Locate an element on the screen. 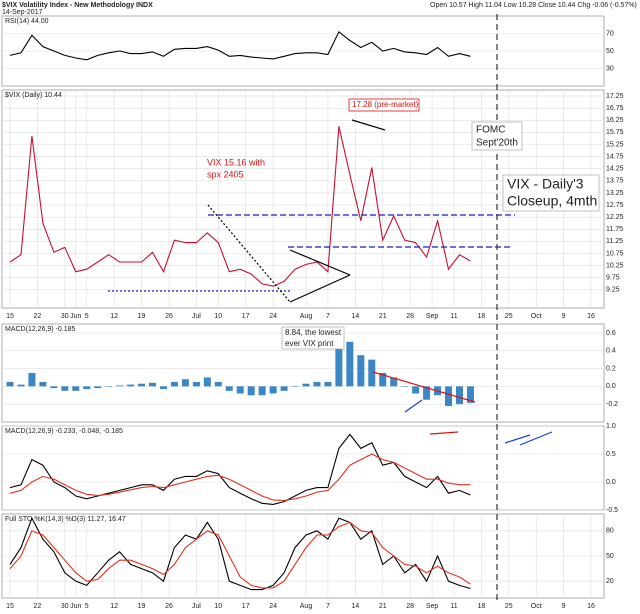 The height and width of the screenshot is (614, 640). x-tick-label: 9 is located at coordinates (564, 316).